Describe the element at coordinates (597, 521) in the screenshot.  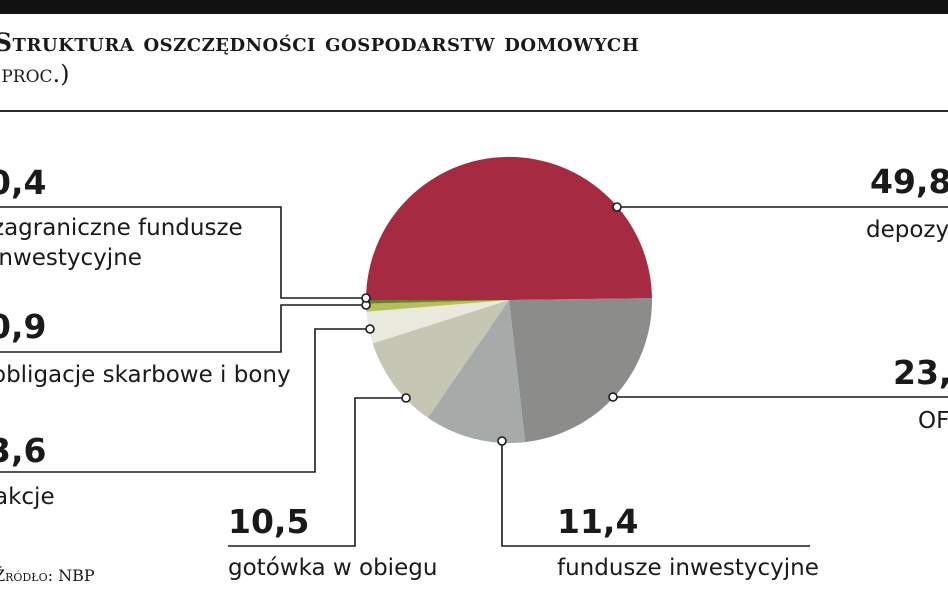
I see `value-label-fundusze-inwestycyjne: 11,4` at that location.